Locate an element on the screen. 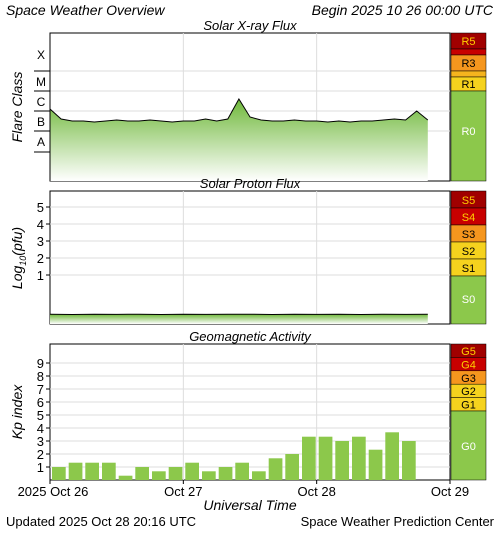 The height and width of the screenshot is (533, 500). proton-scale-label-s1: S1 is located at coordinates (468, 269).